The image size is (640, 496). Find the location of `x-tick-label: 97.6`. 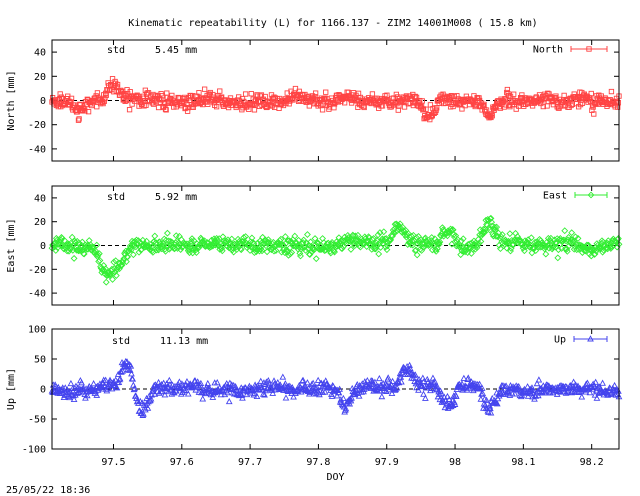

x-tick-label: 97.6 is located at coordinates (182, 462).